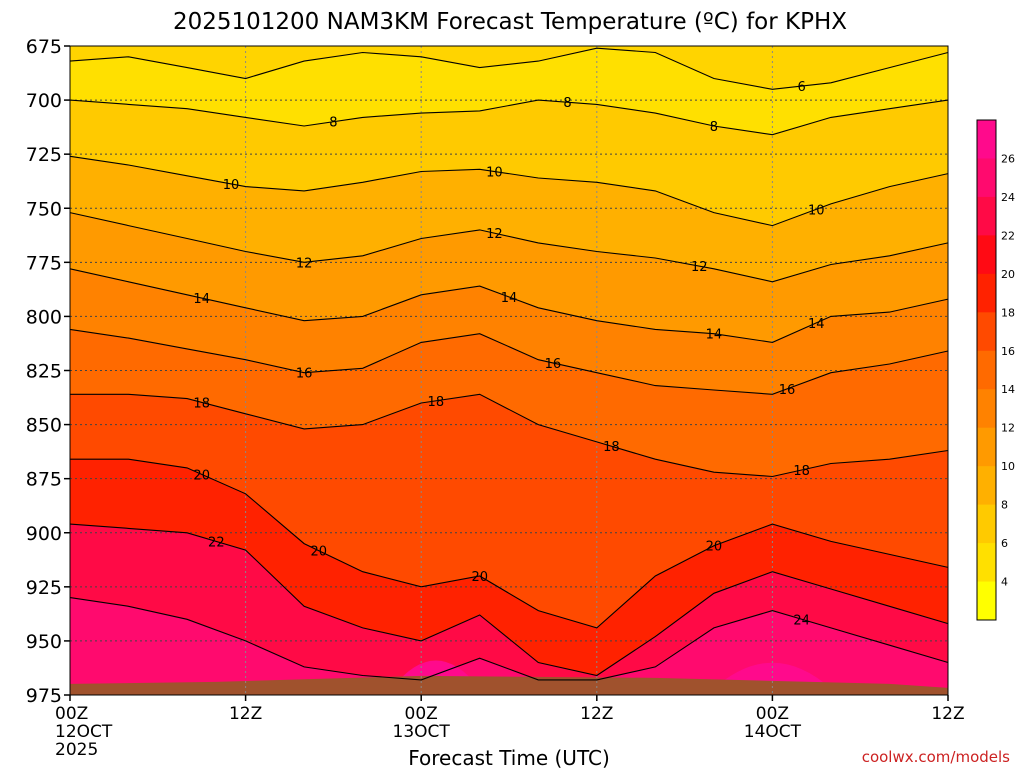 The height and width of the screenshot is (772, 1024). I want to click on colorbar: 4 6 8 10 12 14 16 18 20 22 24 26, so click(995, 370).